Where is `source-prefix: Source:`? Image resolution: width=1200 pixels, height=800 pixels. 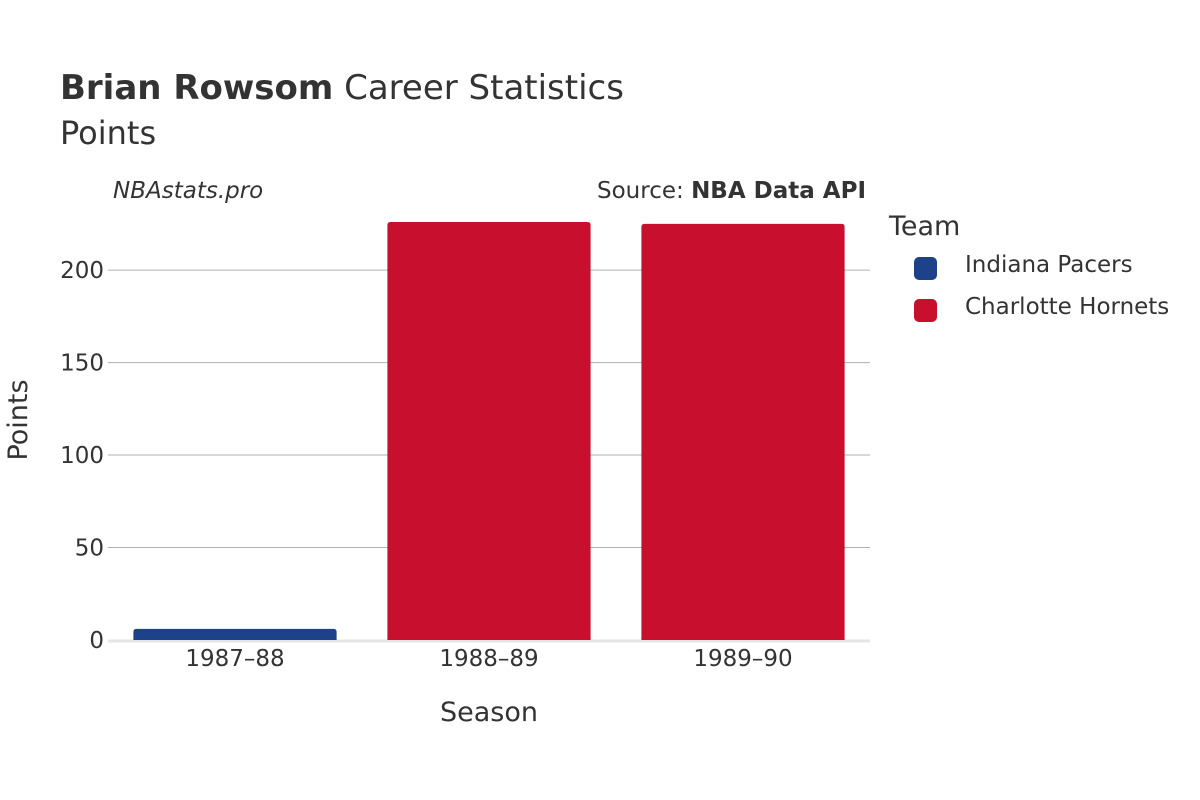
source-prefix: Source: is located at coordinates (644, 191).